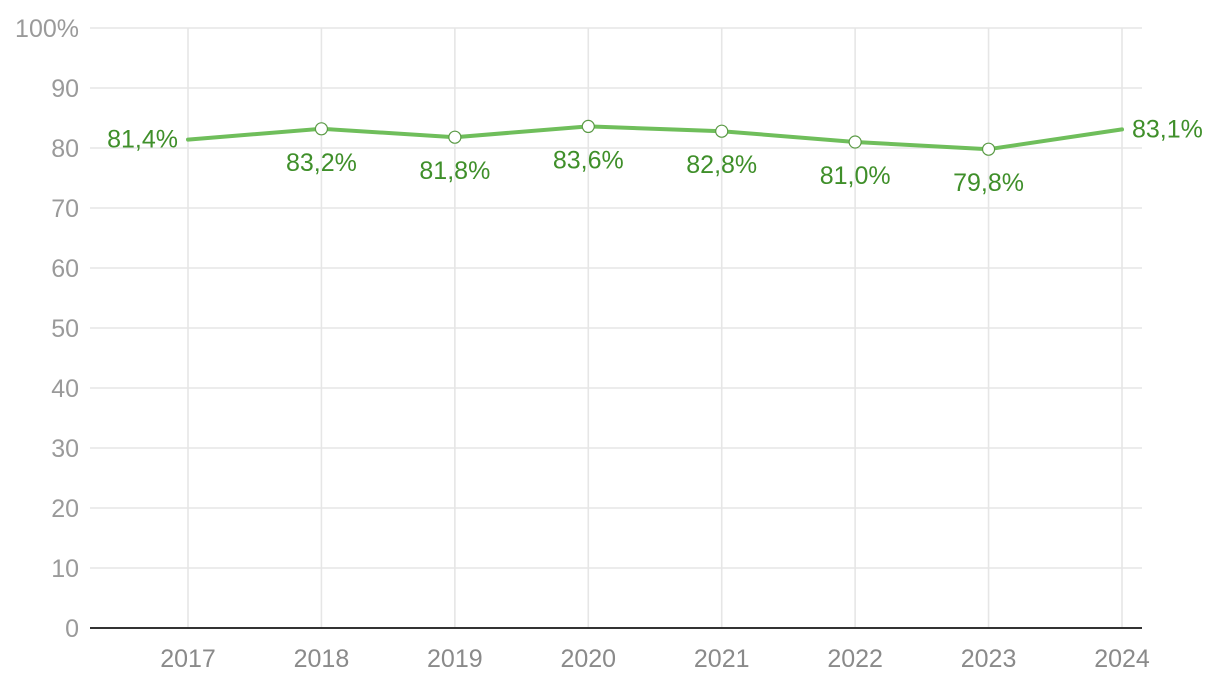 The image size is (1220, 692). What do you see at coordinates (322, 659) in the screenshot?
I see `x-tick-label: 2018` at bounding box center [322, 659].